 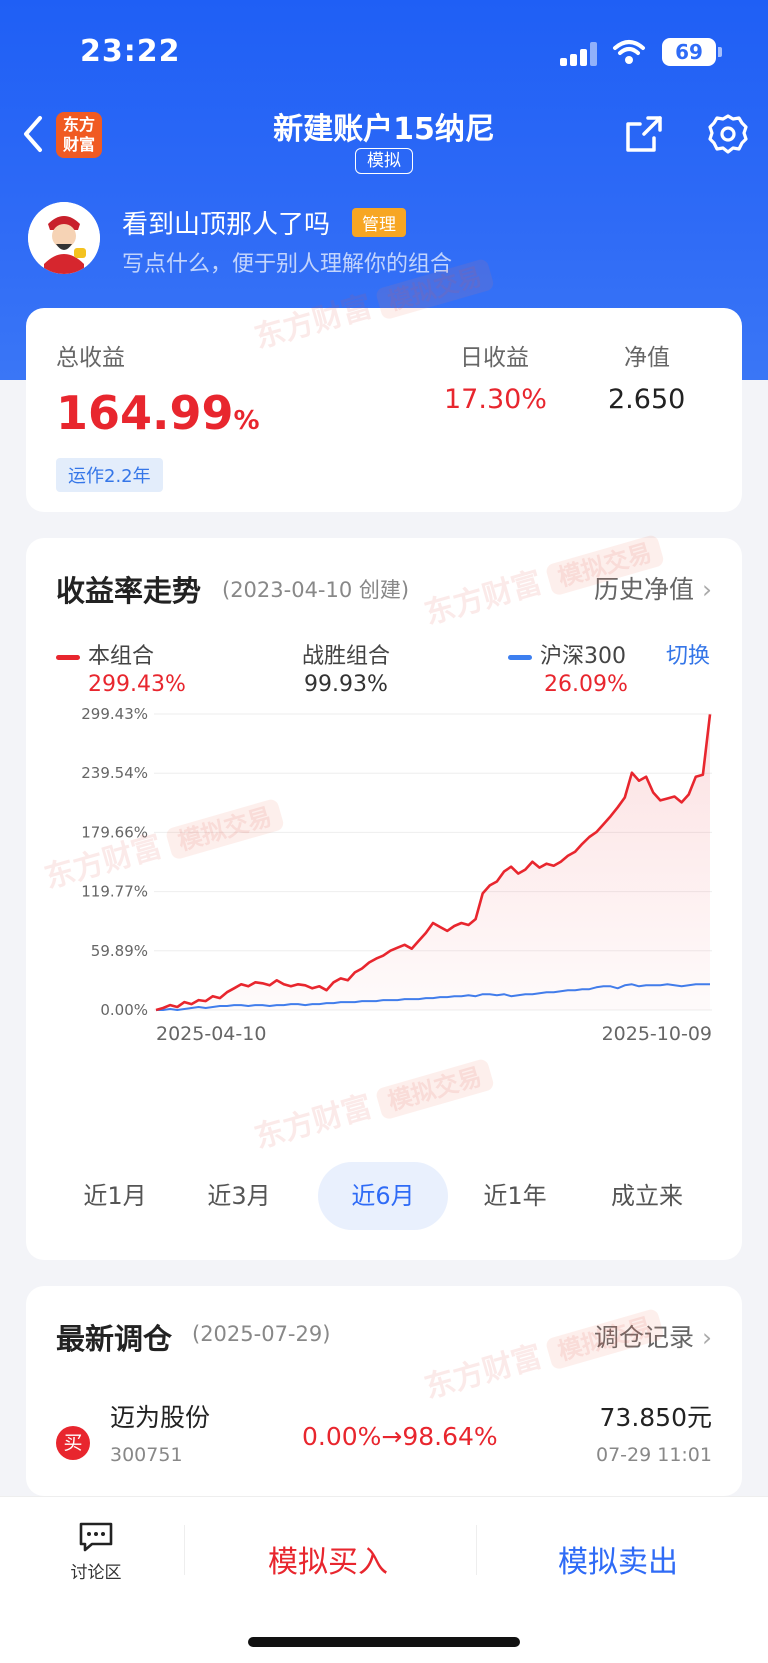 I want to click on daily-return-value: 17.30%, so click(x=495, y=399).